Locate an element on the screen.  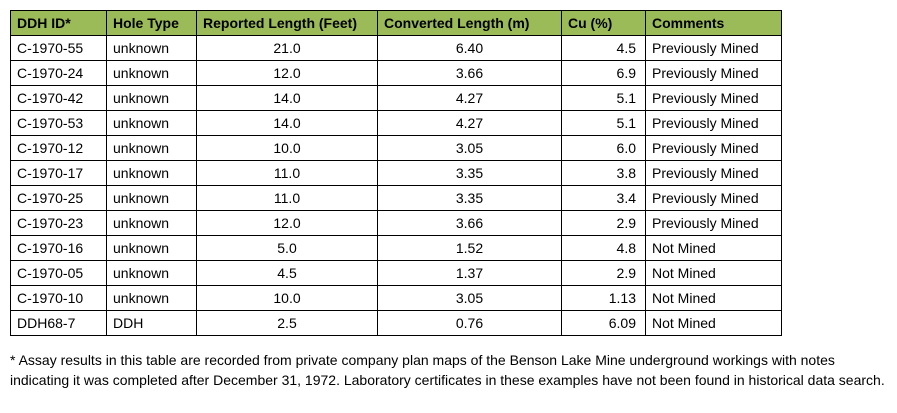
cell-cu-percent: 3.4 is located at coordinates (603, 198).